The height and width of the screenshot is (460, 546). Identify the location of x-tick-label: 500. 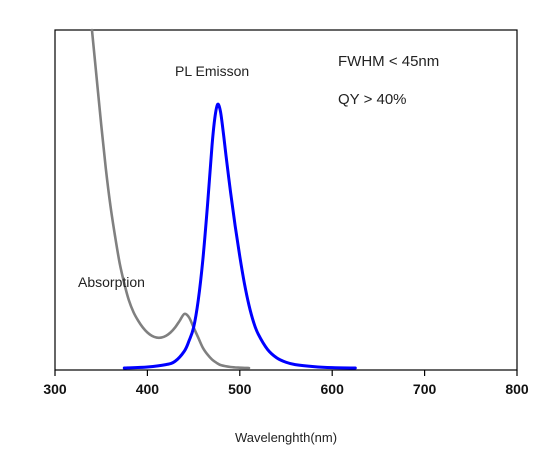
(240, 389).